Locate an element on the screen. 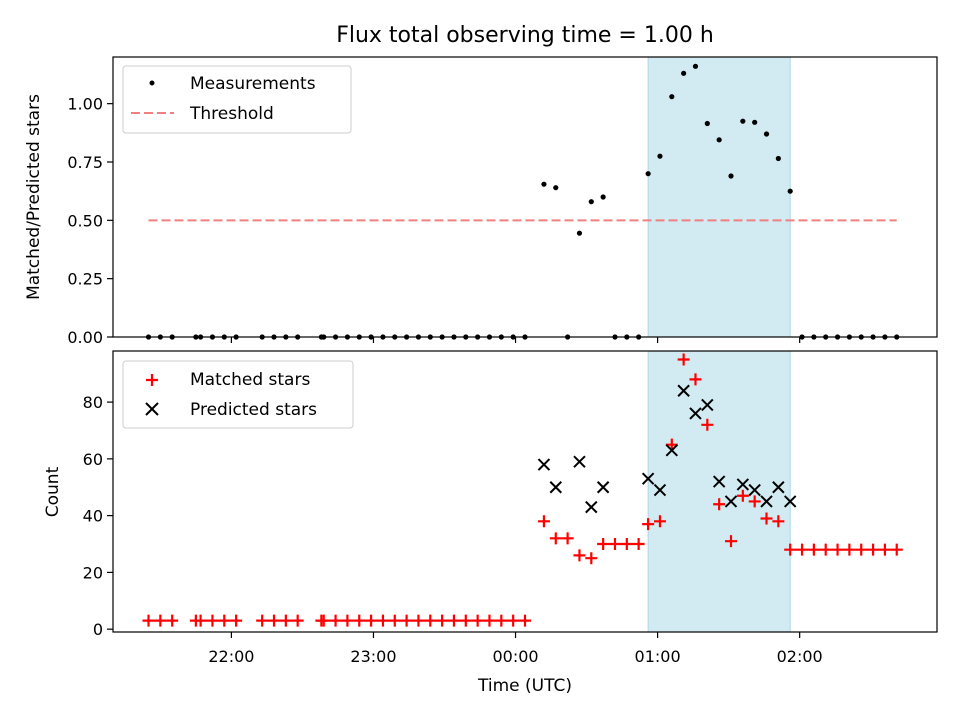 This screenshot has height=724, width=960. bottom-y-tick-label: 20 is located at coordinates (93, 572).